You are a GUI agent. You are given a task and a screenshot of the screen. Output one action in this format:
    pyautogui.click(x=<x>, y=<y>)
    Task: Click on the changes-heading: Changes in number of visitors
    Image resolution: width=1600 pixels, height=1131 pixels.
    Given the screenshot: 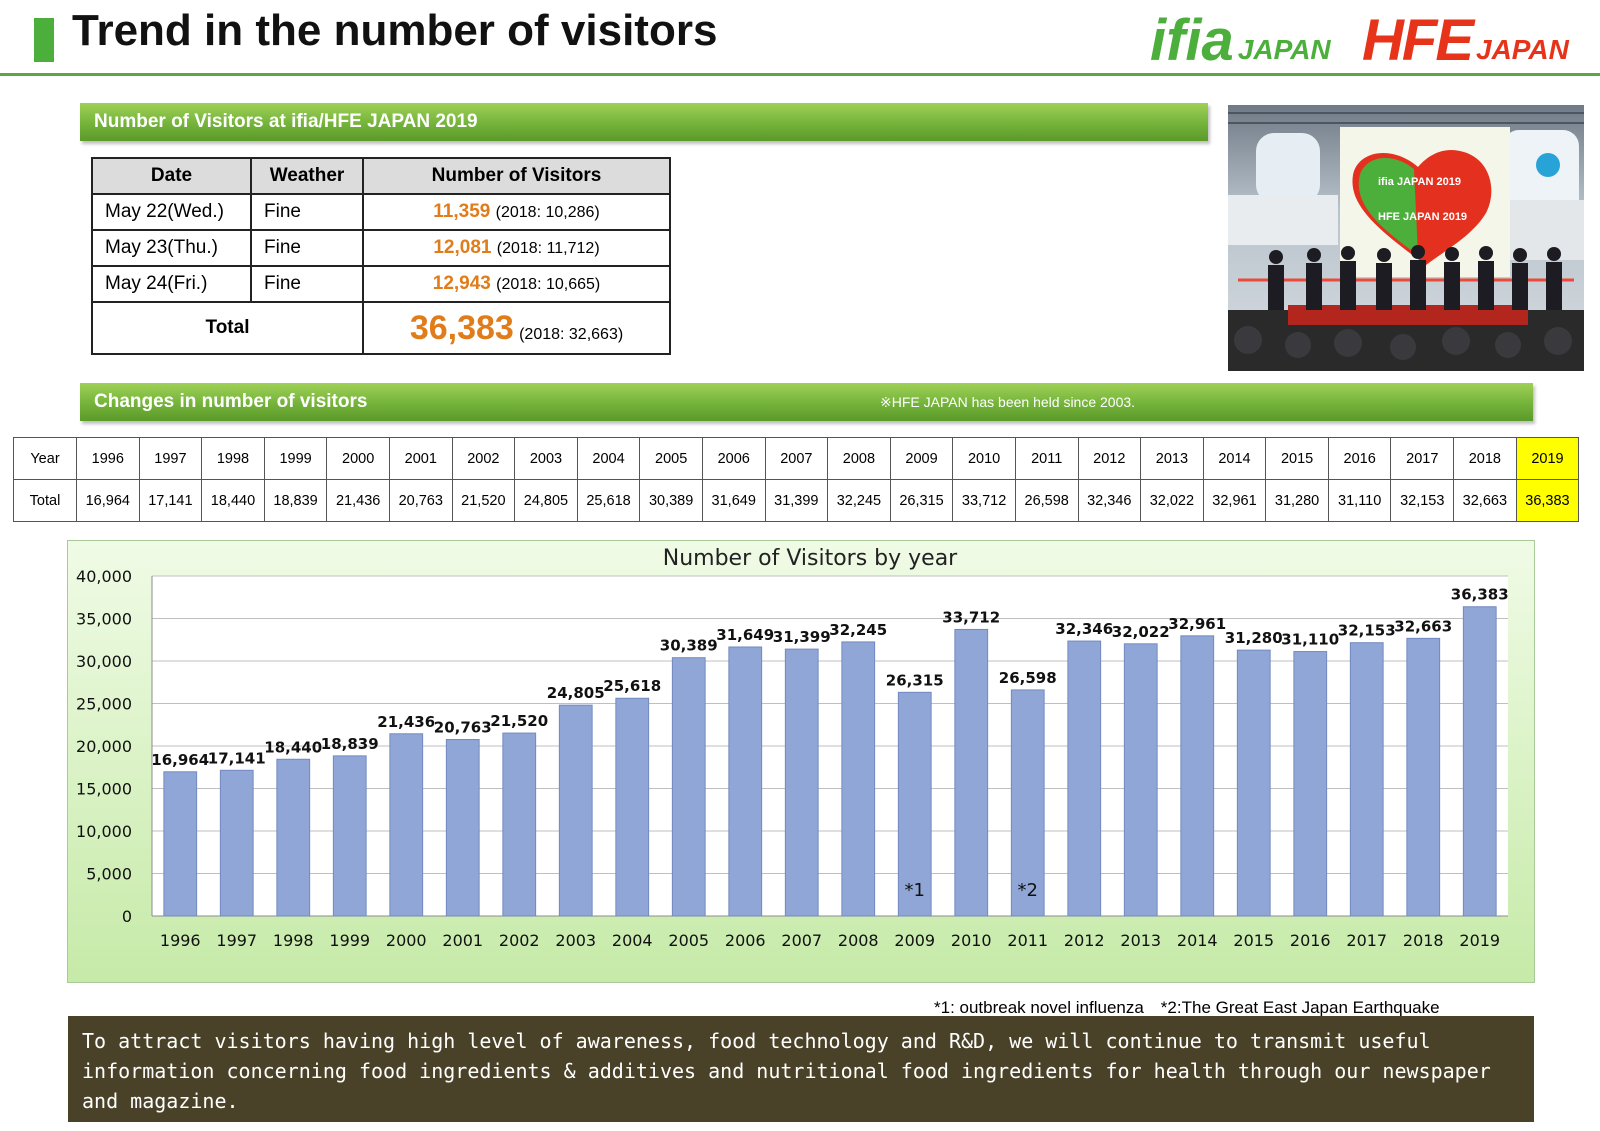 What is the action you would take?
    pyautogui.click(x=231, y=401)
    